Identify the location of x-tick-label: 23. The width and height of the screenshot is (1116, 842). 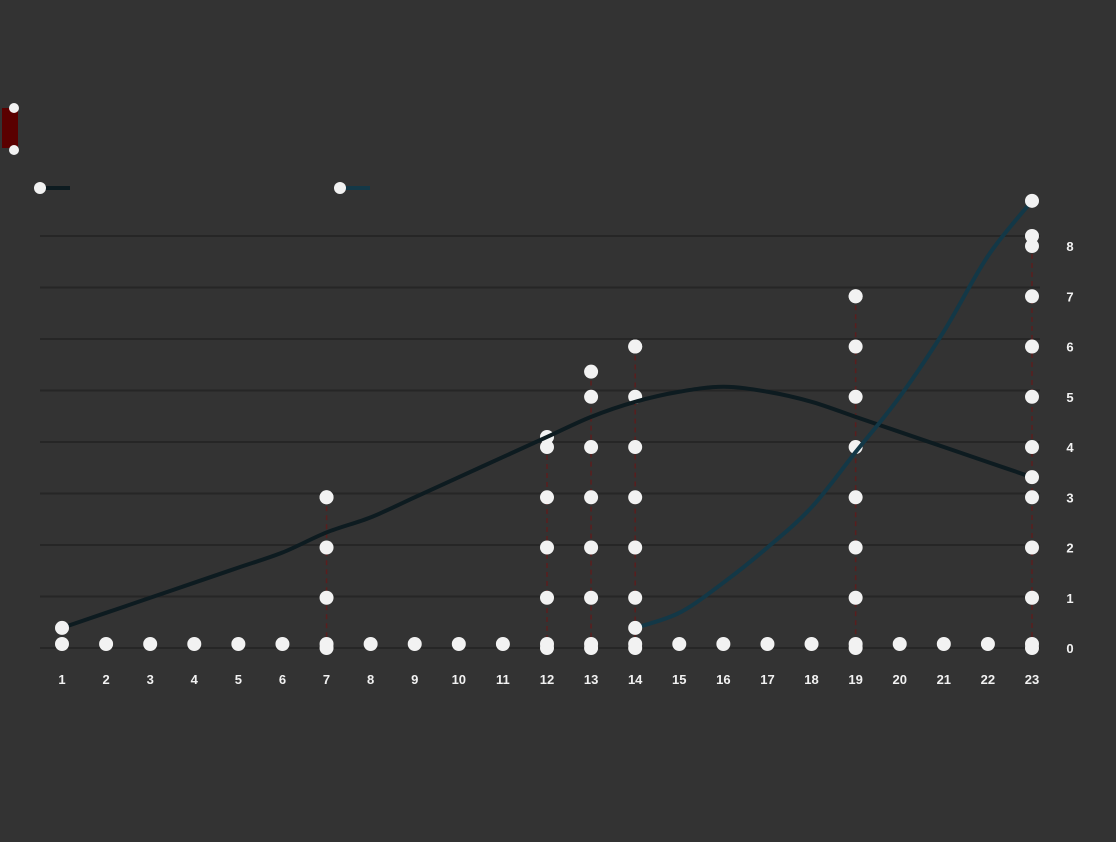
(1032, 679).